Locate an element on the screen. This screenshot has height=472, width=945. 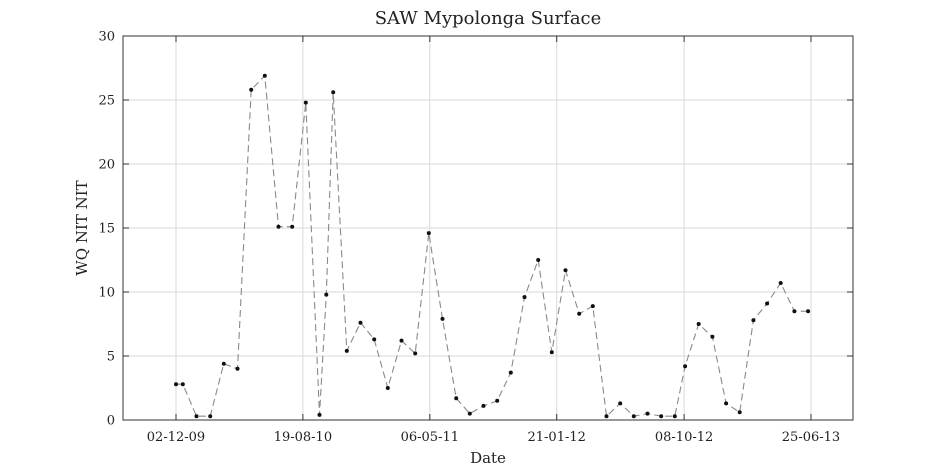
x-tick-label: 02-12-09 is located at coordinates (176, 437).